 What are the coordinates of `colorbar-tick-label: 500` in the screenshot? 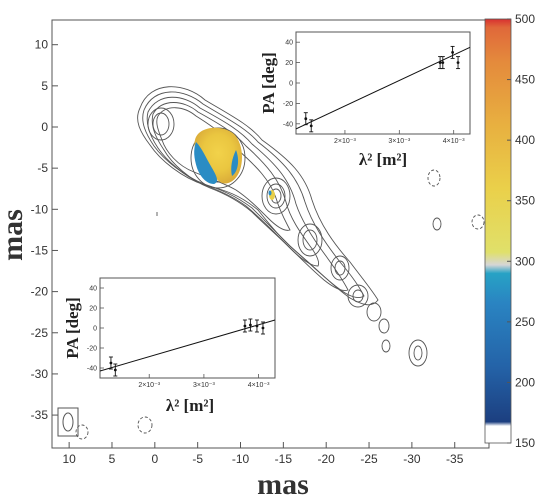 It's located at (525, 19).